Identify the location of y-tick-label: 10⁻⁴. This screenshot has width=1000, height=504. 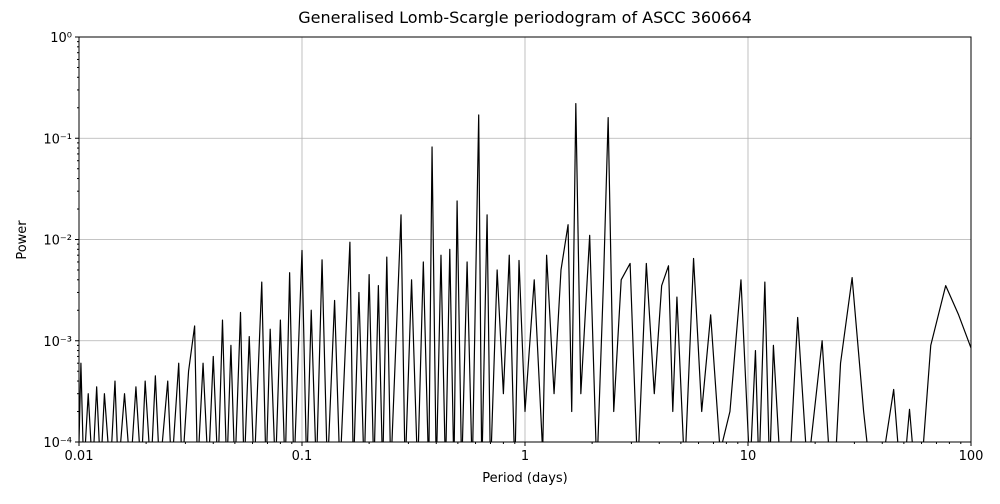
(57, 443).